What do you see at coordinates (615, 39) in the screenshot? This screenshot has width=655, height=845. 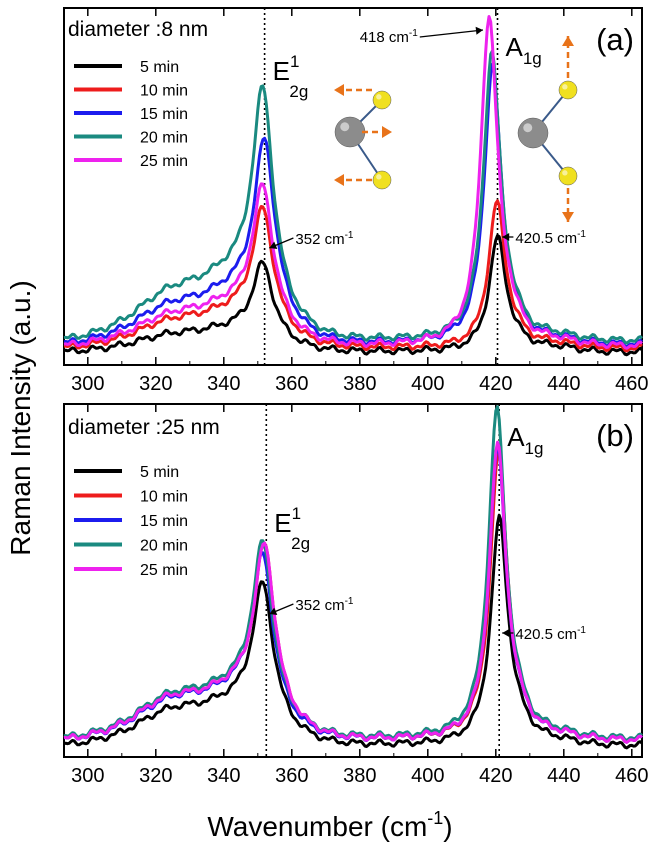 I see `panel-label: (a)` at bounding box center [615, 39].